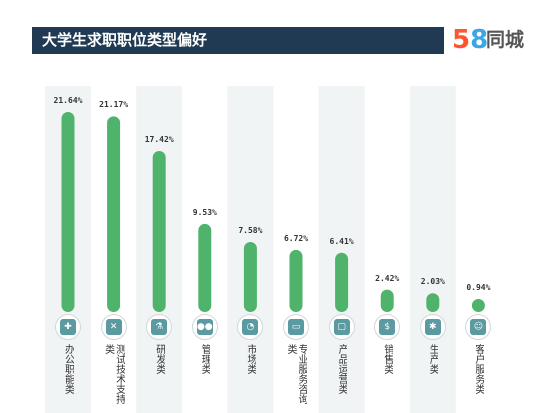  What do you see at coordinates (387, 278) in the screenshot?
I see `bar-value-label: 2.42%` at bounding box center [387, 278].